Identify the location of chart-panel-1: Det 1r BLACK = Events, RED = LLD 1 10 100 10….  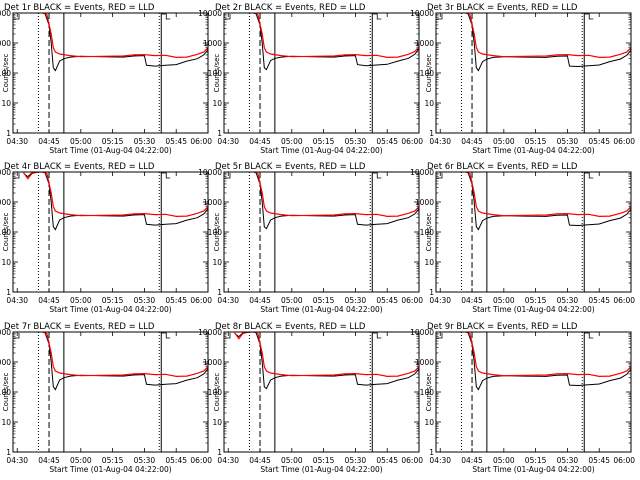
(106, 79).